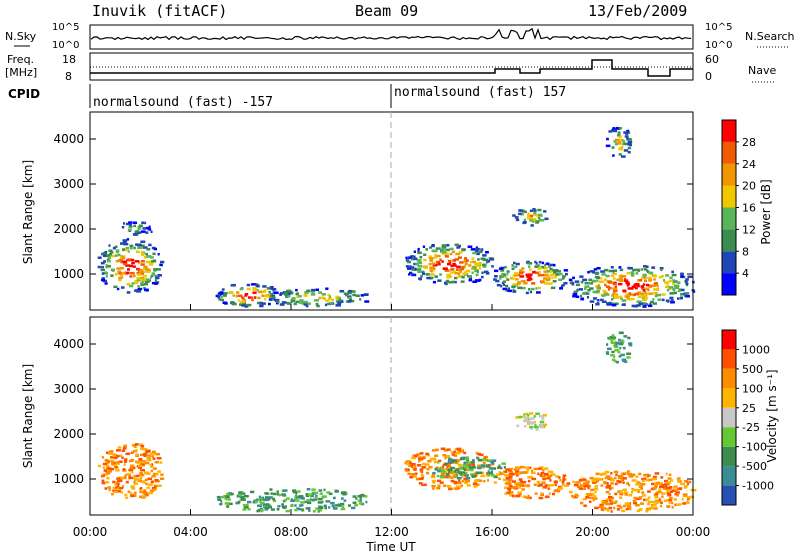 This screenshot has width=800, height=554. Describe the element at coordinates (68, 479) in the screenshot. I see `y-tick-label: 1000` at that location.